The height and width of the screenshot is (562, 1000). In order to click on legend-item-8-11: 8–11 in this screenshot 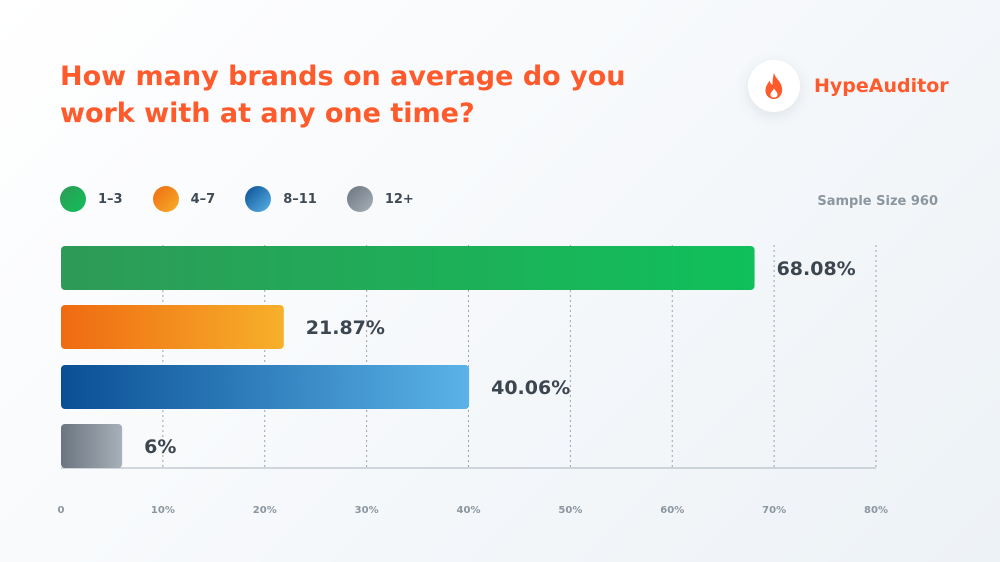, I will do `click(281, 199)`.